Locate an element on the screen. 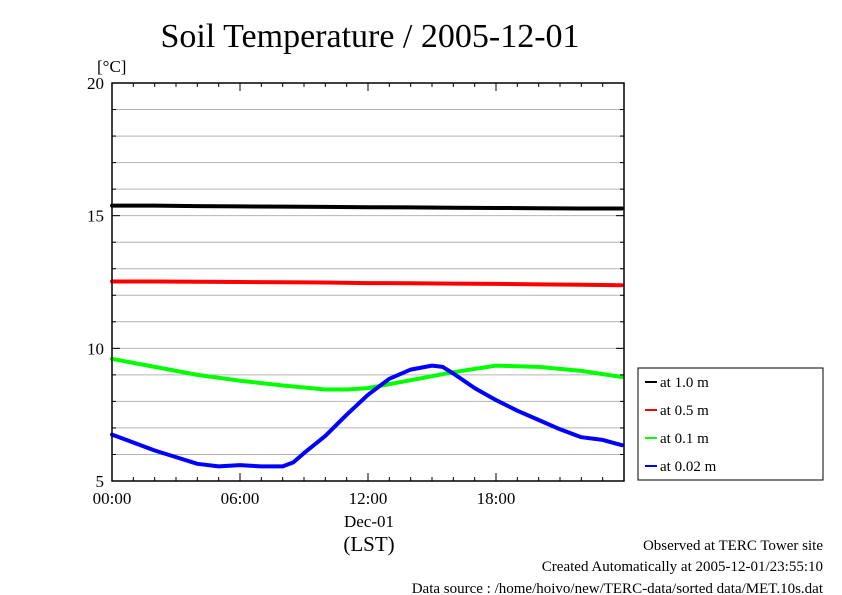  x-axis-unit-label: (LST) is located at coordinates (368, 544).